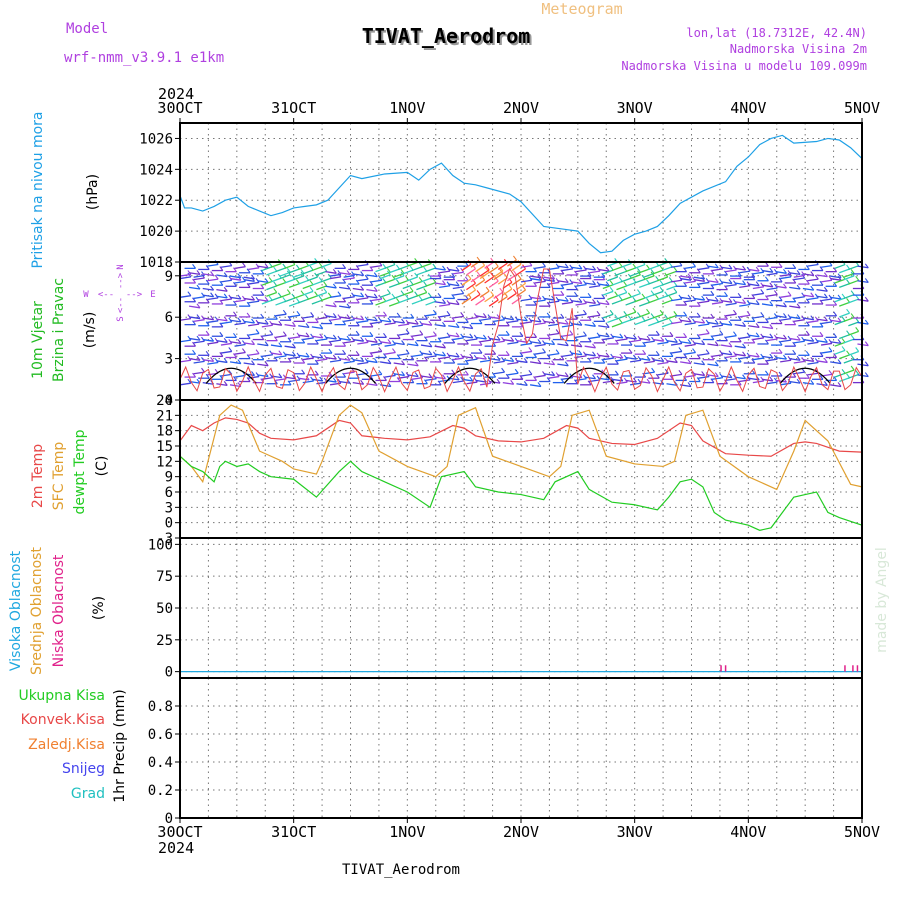 The image size is (900, 900). Describe the element at coordinates (176, 94) in the screenshot. I see `year-top: 2024` at that location.